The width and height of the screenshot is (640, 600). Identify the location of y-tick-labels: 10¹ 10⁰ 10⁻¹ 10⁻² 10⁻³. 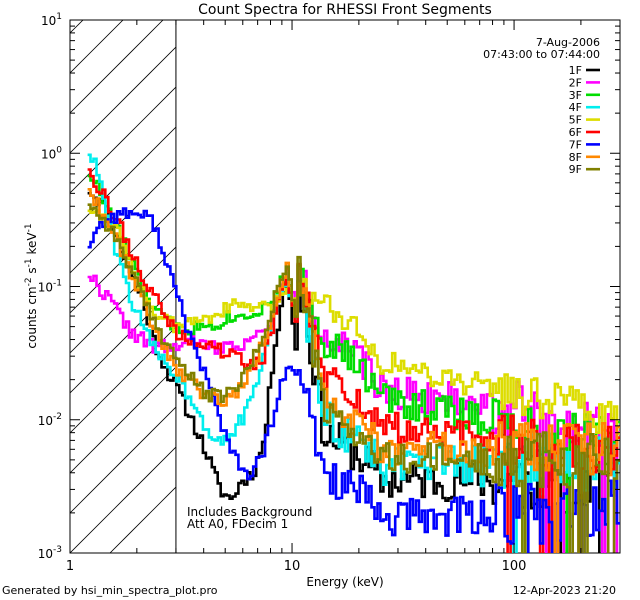
(50, 286).